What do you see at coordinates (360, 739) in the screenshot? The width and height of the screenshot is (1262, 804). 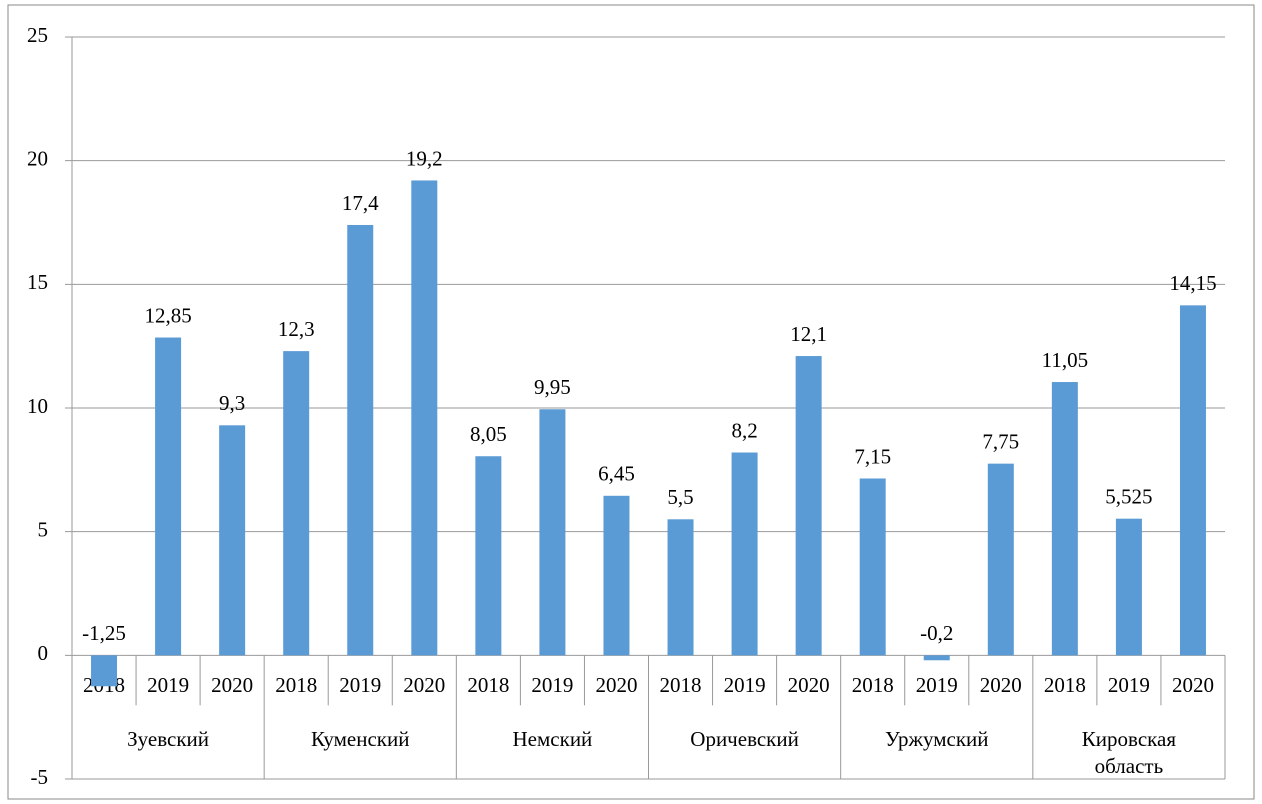 I see `group-label: Куменский` at bounding box center [360, 739].